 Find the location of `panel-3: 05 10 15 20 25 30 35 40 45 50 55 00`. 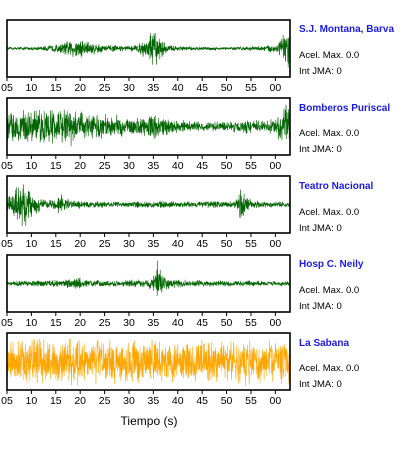

panel-3: 05 10 15 20 25 30 35 40 45 50 55 00 is located at coordinates (146, 212).